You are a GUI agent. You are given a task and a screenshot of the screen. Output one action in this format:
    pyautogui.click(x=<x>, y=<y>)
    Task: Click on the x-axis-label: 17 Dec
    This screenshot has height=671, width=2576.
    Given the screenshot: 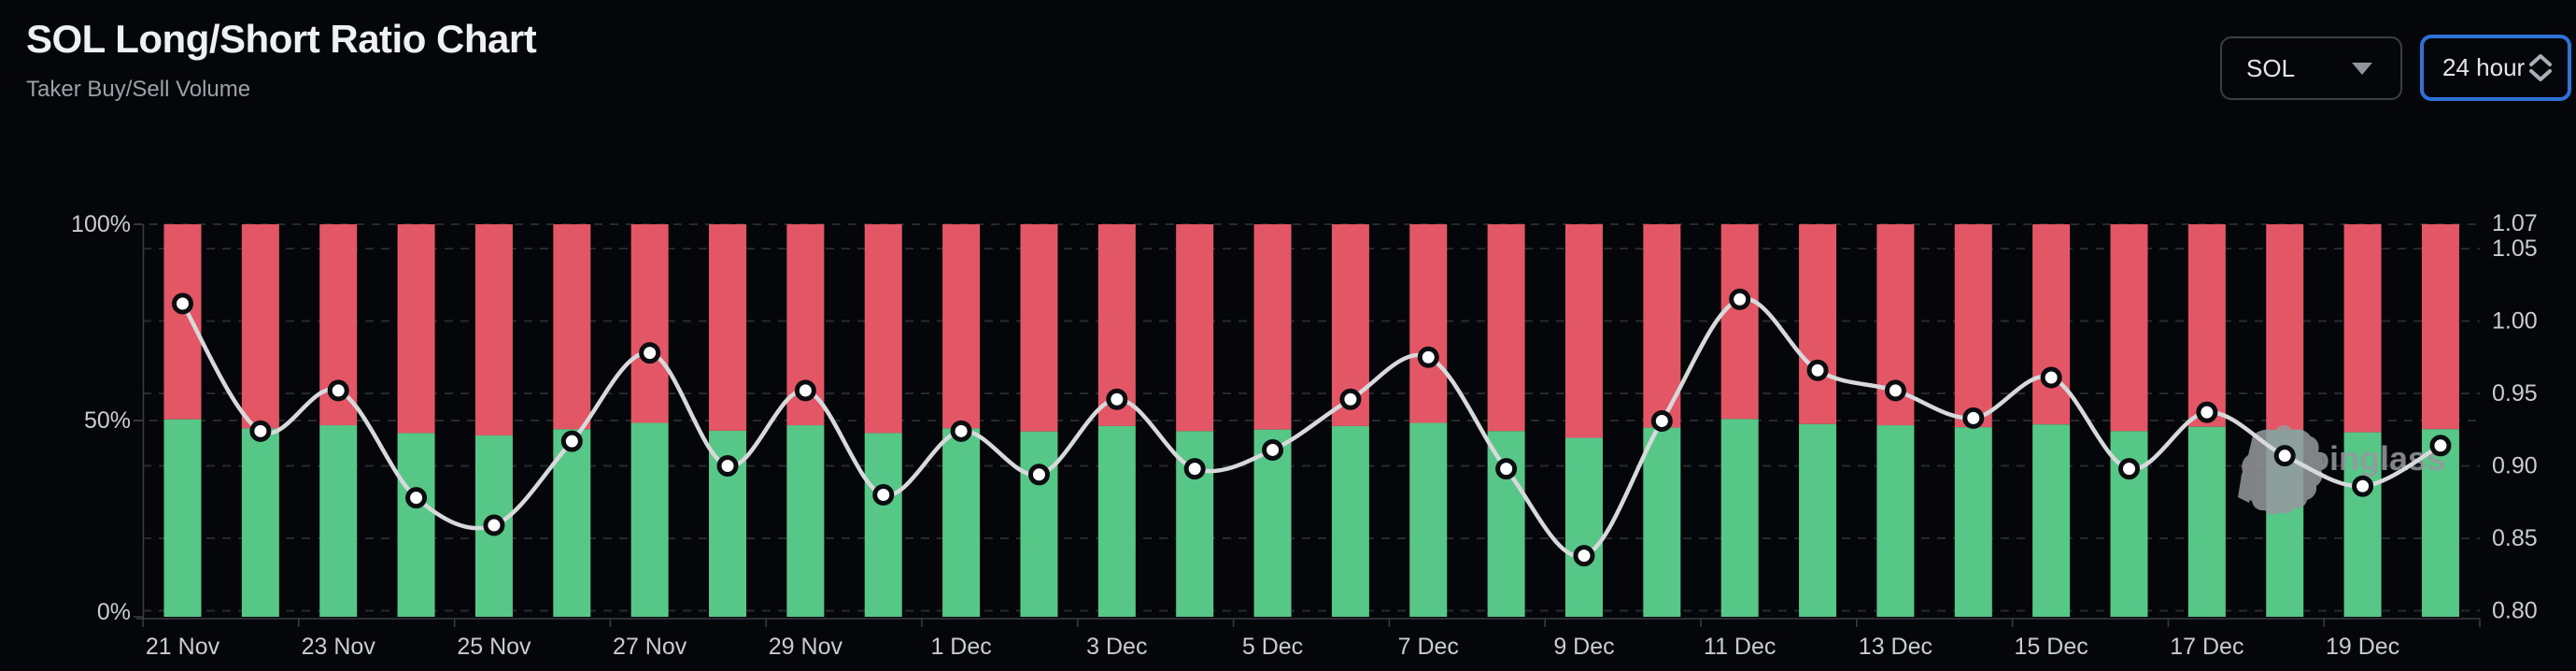 What is the action you would take?
    pyautogui.click(x=2206, y=647)
    